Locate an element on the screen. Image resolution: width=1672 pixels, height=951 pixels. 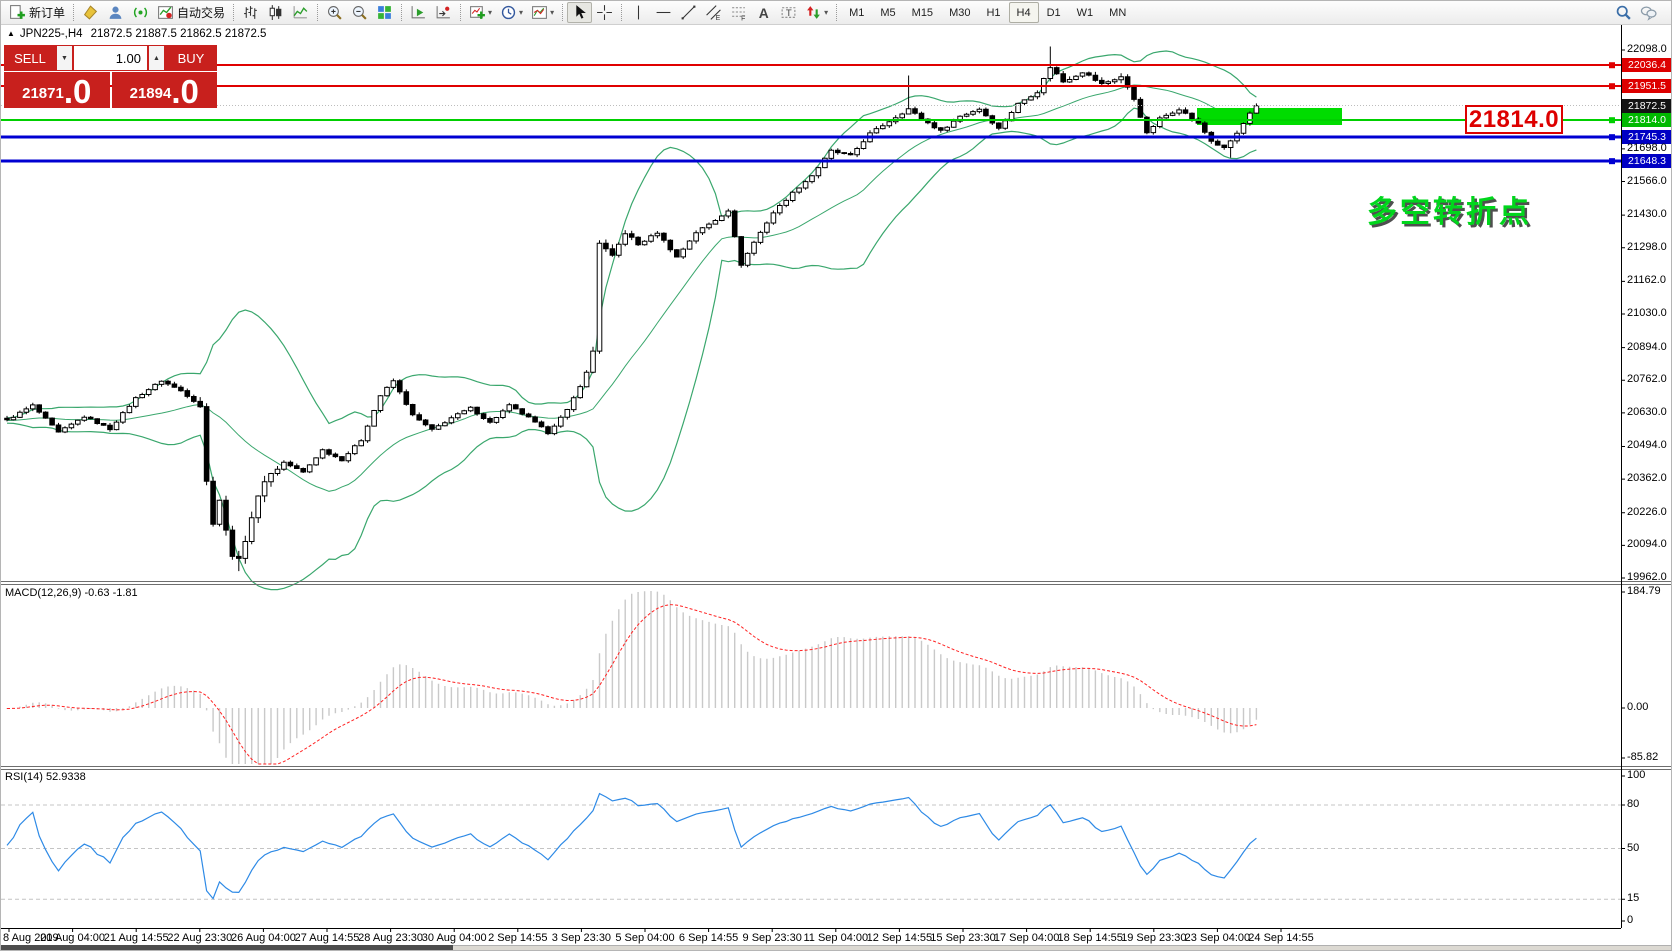
timeframe-w1-button: W1 is located at coordinates (1085, 12).